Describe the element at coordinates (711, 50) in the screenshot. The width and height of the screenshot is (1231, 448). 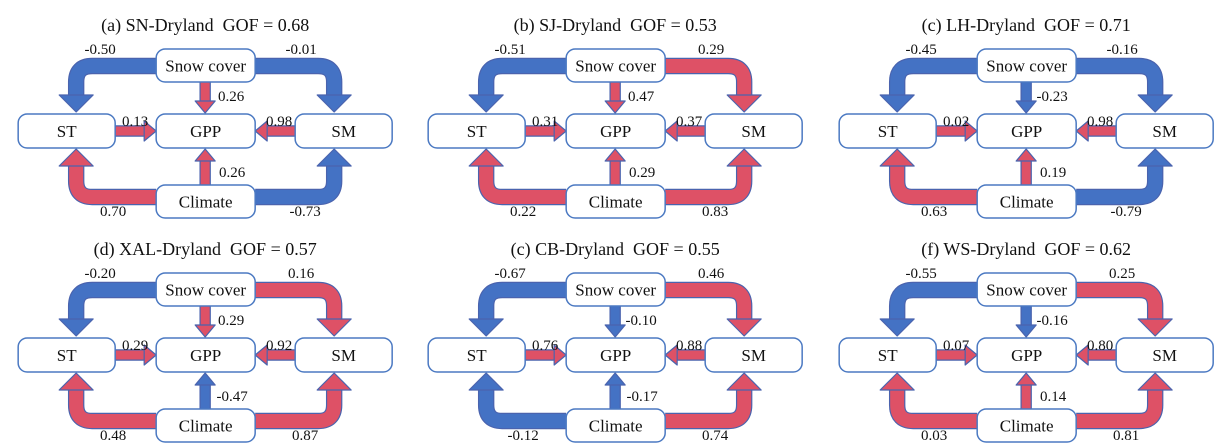
I see `coefficient-label-snow-sm: 0.29` at that location.